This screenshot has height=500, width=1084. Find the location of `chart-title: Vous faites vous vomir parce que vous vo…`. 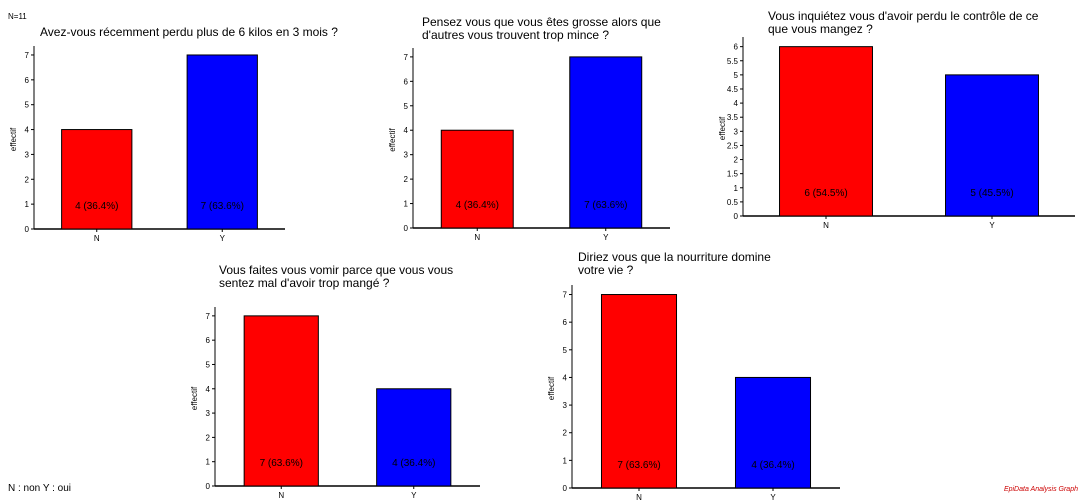

chart-title: Vous faites vous vomir parce que vous vo… is located at coordinates (336, 277).